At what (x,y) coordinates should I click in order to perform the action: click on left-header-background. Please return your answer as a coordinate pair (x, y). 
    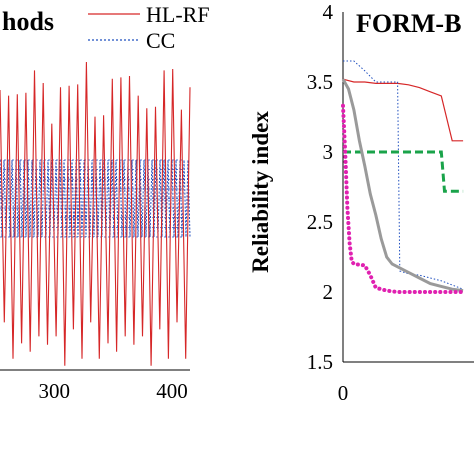
    Looking at the image, I should click on (102, 26).